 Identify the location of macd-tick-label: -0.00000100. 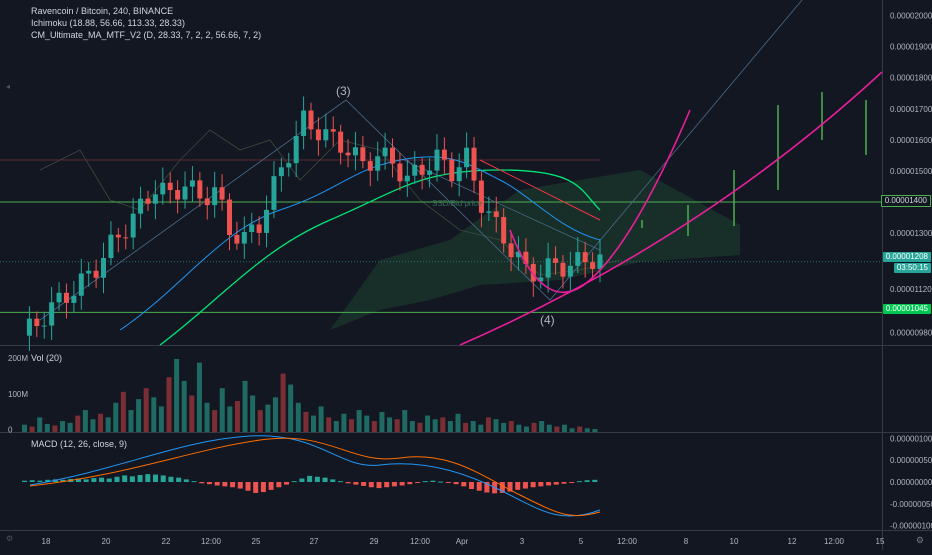
(911, 526).